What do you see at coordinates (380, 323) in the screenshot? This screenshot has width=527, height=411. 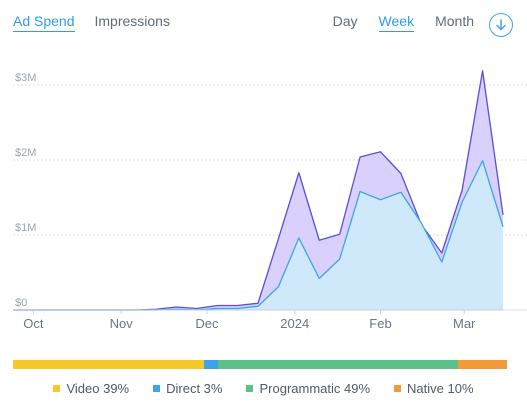 I see `x-tick-label: Feb` at bounding box center [380, 323].